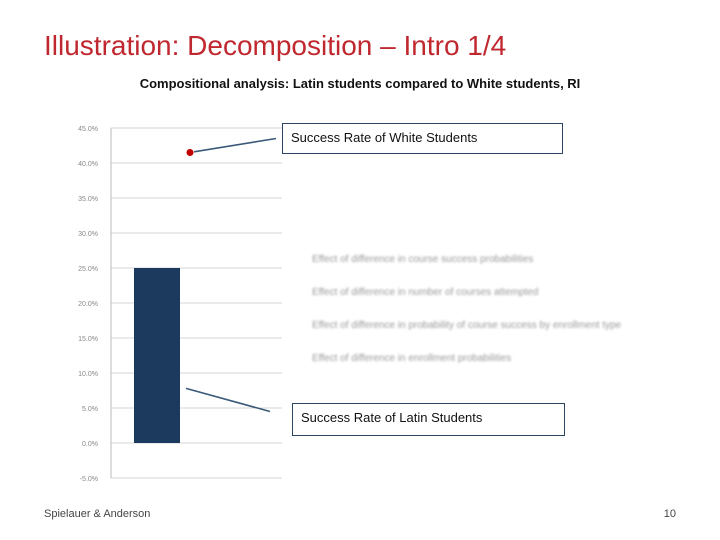  I want to click on y-tick-label: 5.0%, so click(90, 409).